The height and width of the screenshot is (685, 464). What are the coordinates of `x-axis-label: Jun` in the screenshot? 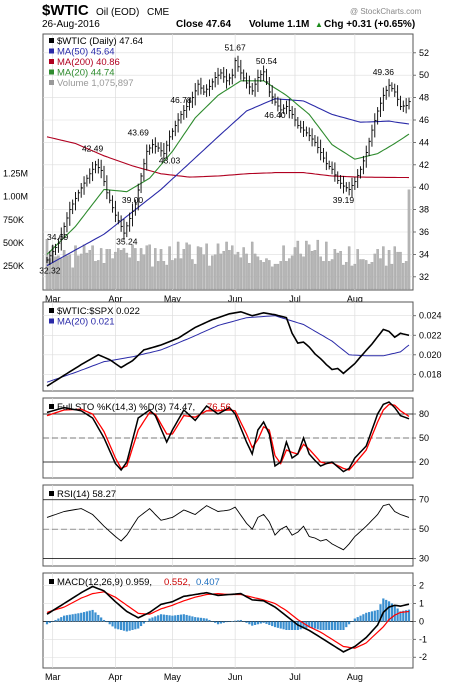 It's located at (235, 299).